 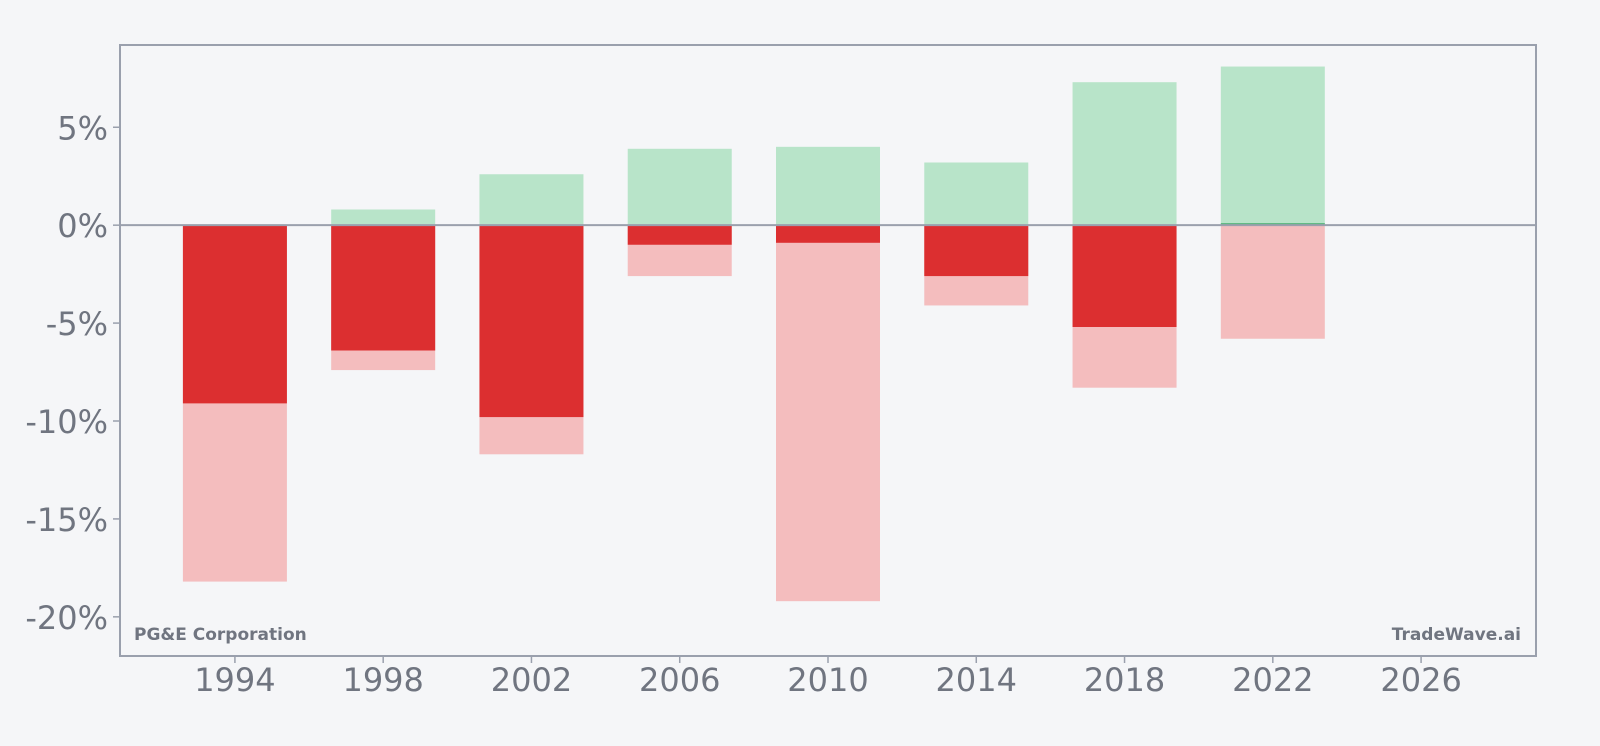 I want to click on y-tick-label: -15%, so click(x=66, y=520).